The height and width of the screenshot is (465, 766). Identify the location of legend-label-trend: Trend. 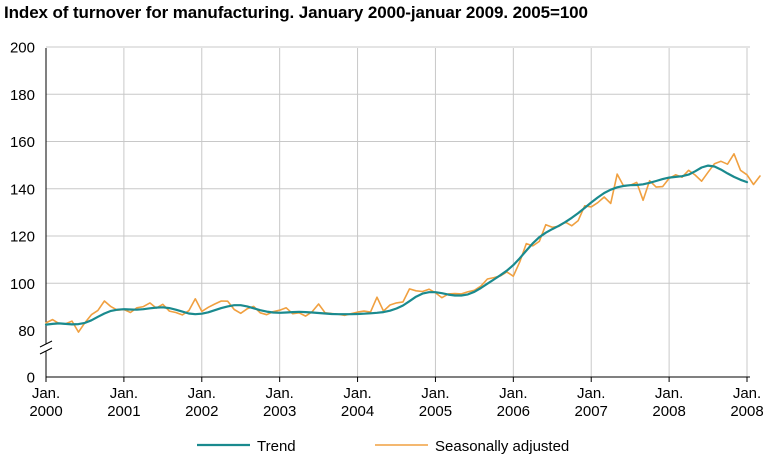
(276, 446).